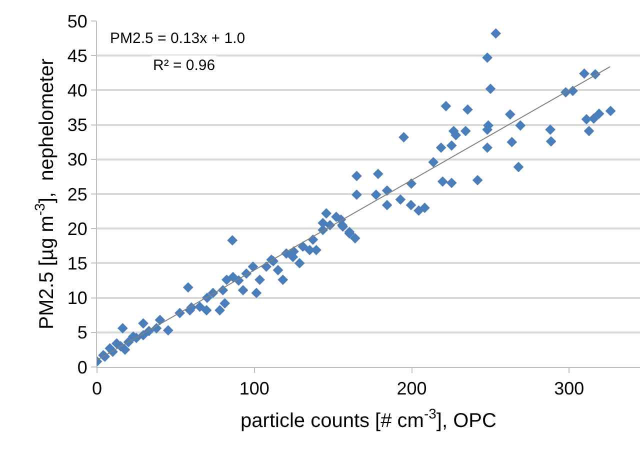 The height and width of the screenshot is (454, 644). What do you see at coordinates (77, 125) in the screenshot?
I see `y-tick-label: 35` at bounding box center [77, 125].